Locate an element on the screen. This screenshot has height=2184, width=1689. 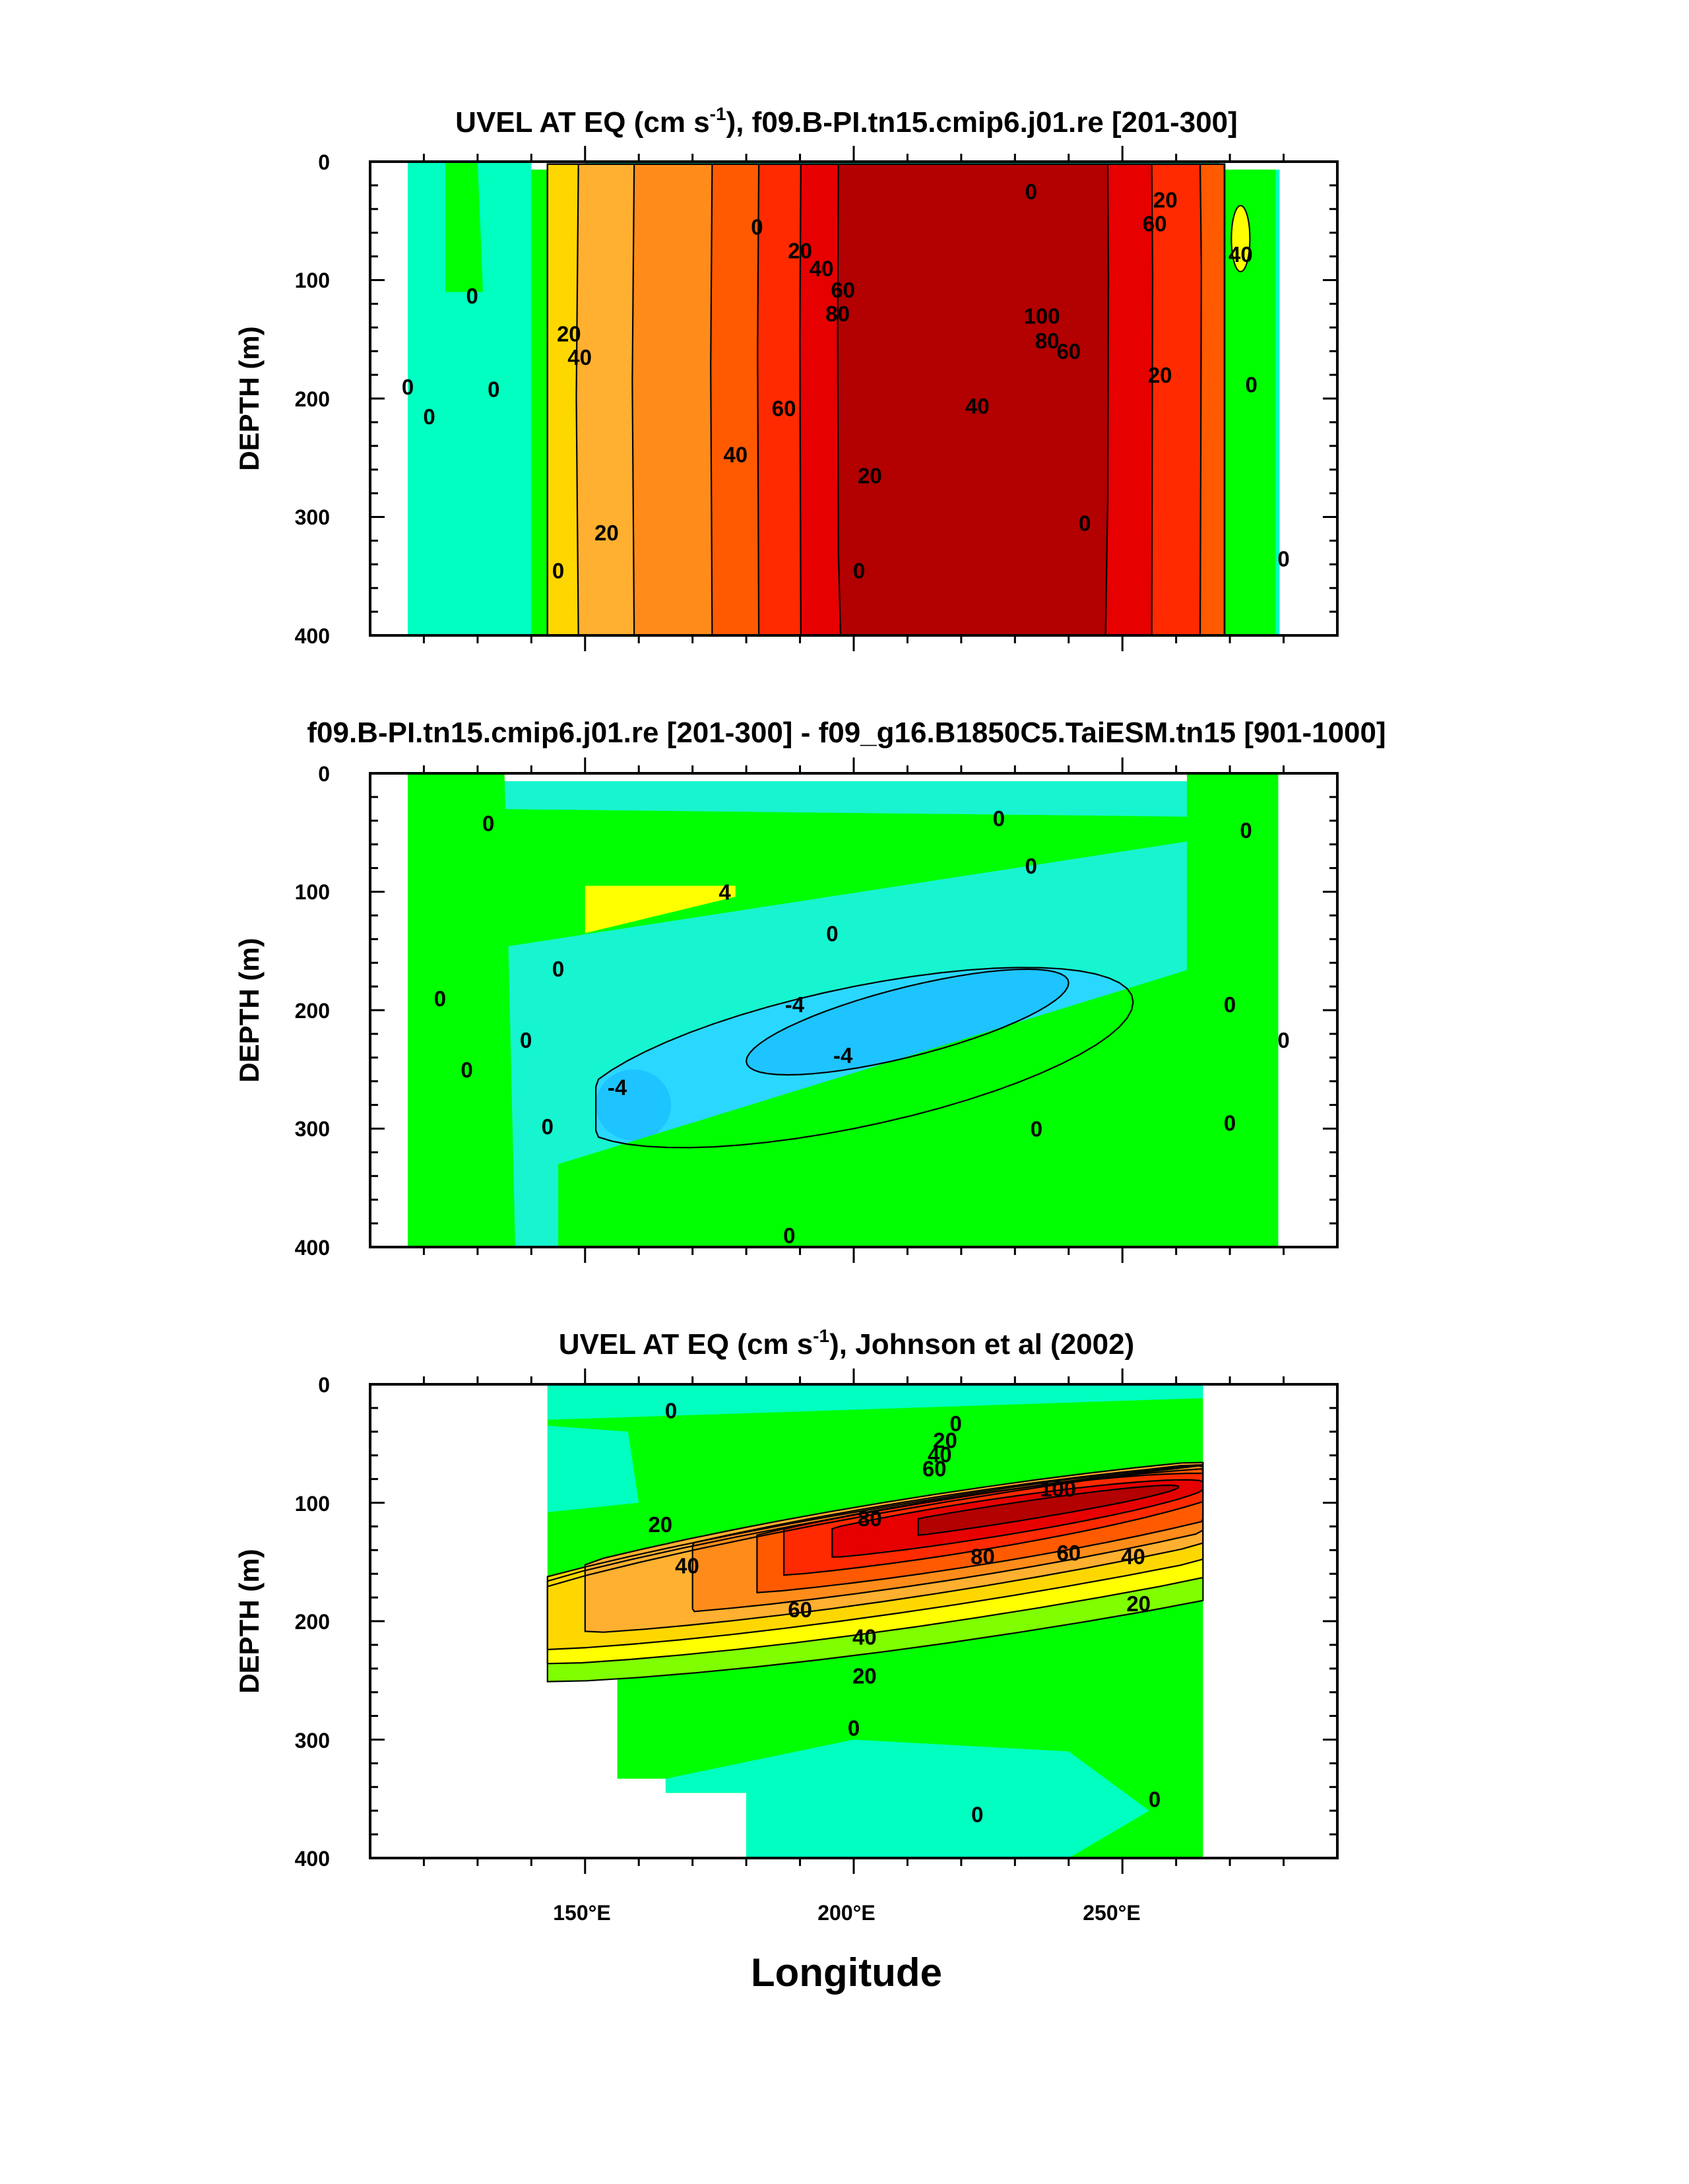
x-tick-labels: 150°E 200°E 250°E is located at coordinates (847, 1913).